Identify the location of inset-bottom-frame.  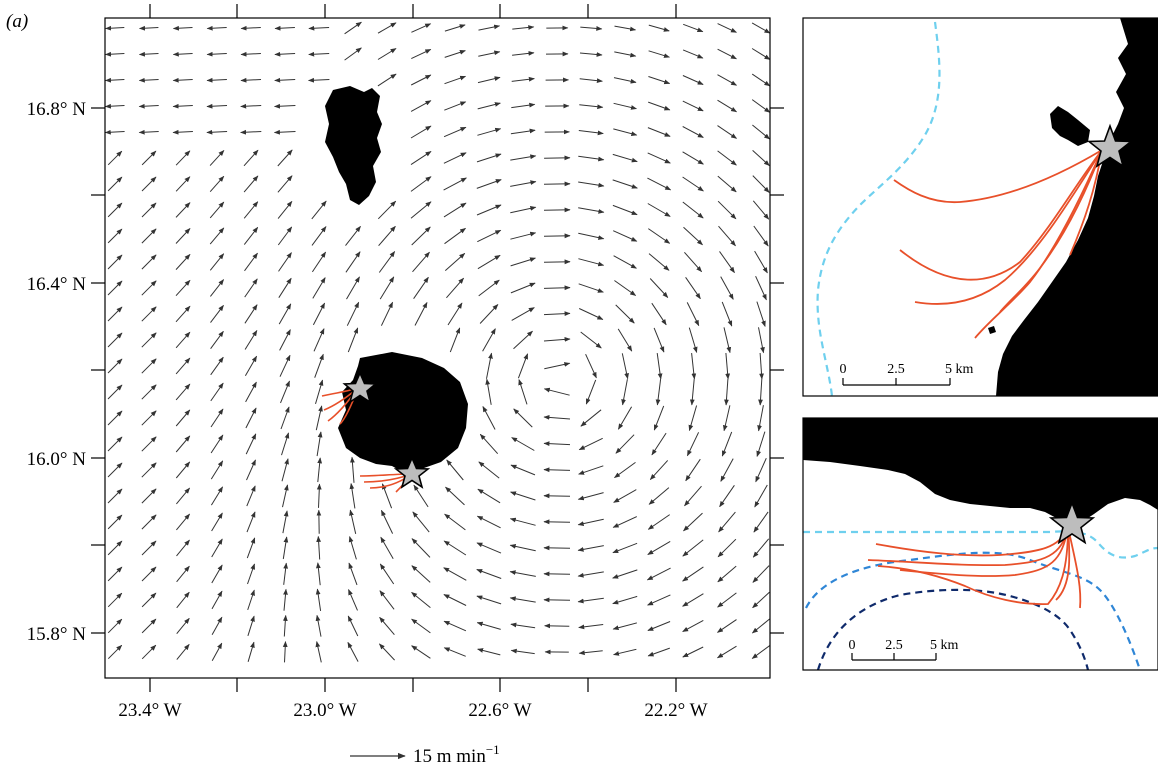
(980, 544).